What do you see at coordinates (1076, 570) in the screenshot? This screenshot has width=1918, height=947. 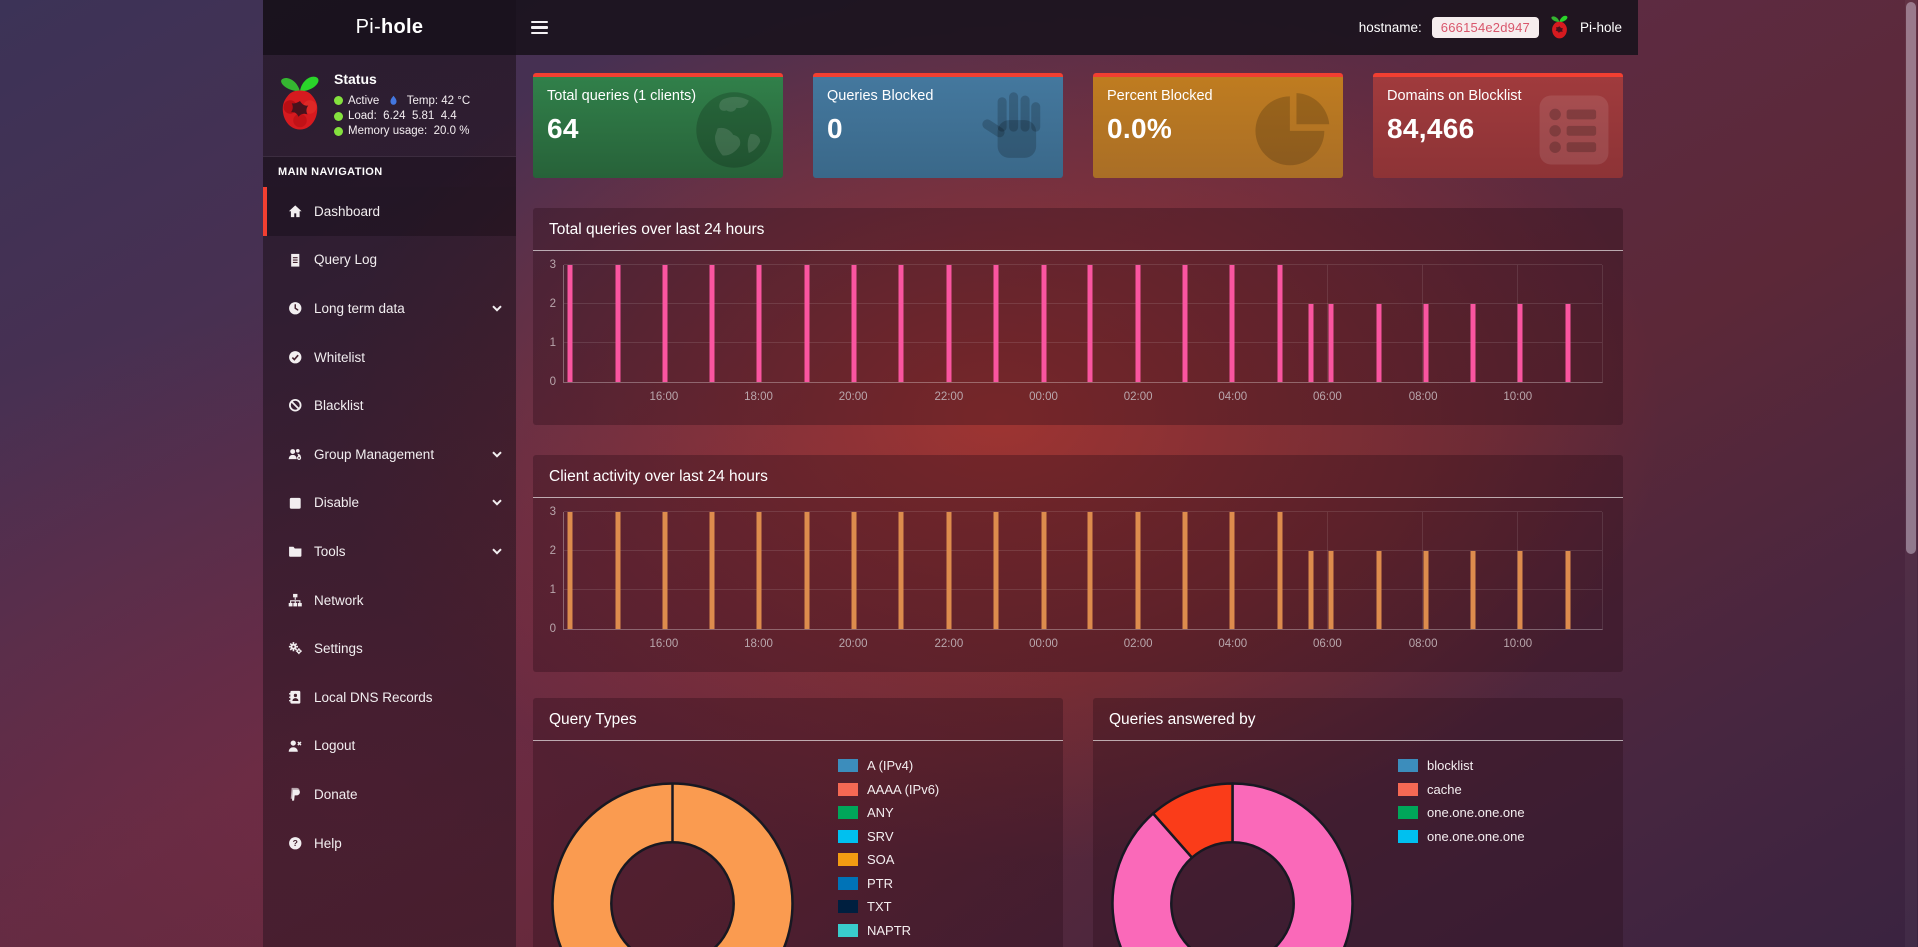 I see `client-activity-plot: 0 1 2 3` at bounding box center [1076, 570].